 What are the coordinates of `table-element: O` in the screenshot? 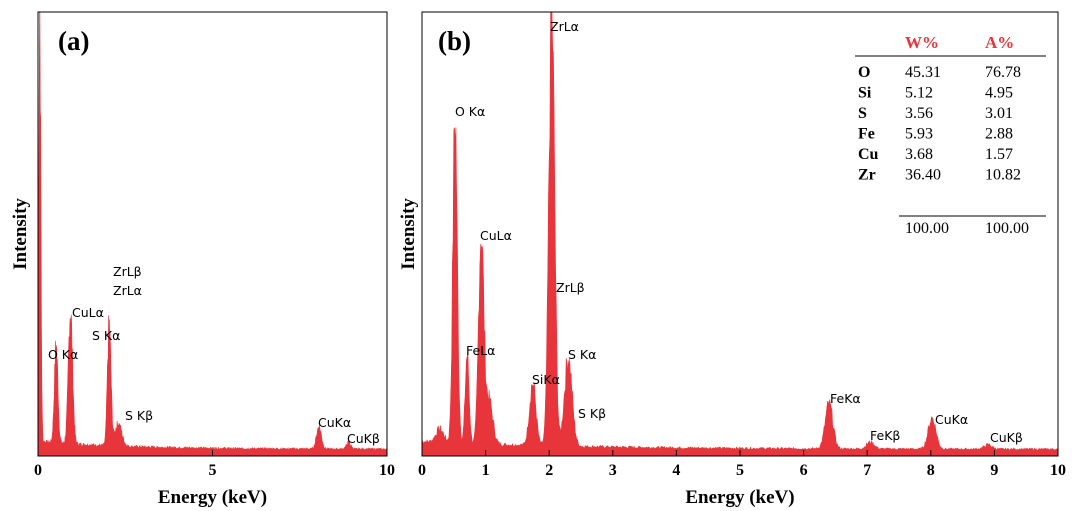 It's located at (864, 72).